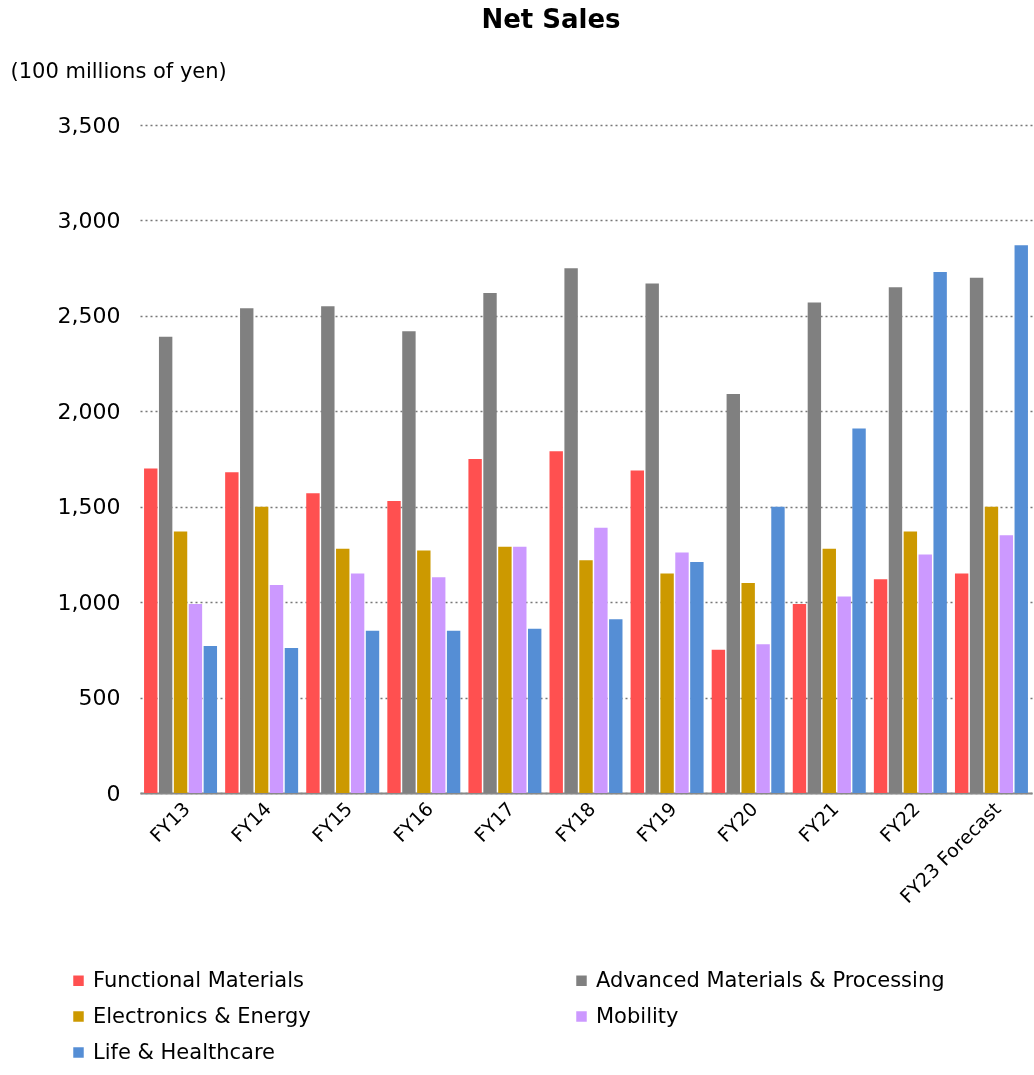 Image resolution: width=1034 pixels, height=1075 pixels. What do you see at coordinates (770, 979) in the screenshot?
I see `legend-label: Advanced Materials & Processing` at bounding box center [770, 979].